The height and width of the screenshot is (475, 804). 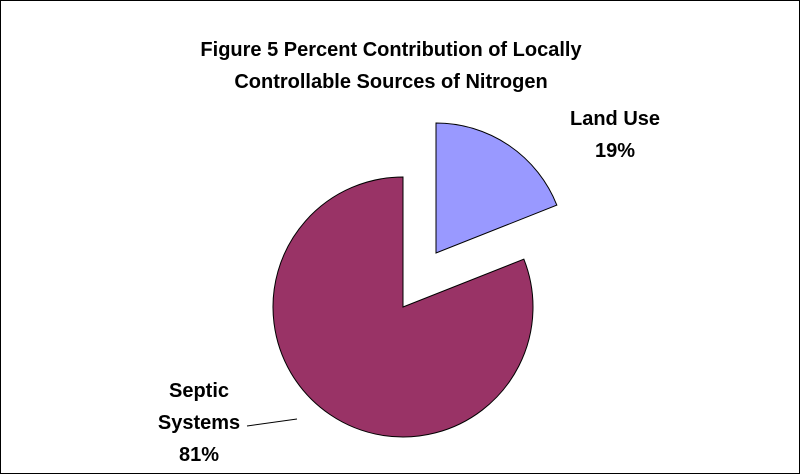 What do you see at coordinates (199, 455) in the screenshot?
I see `data-label-septic-systems-percent: 81%` at bounding box center [199, 455].